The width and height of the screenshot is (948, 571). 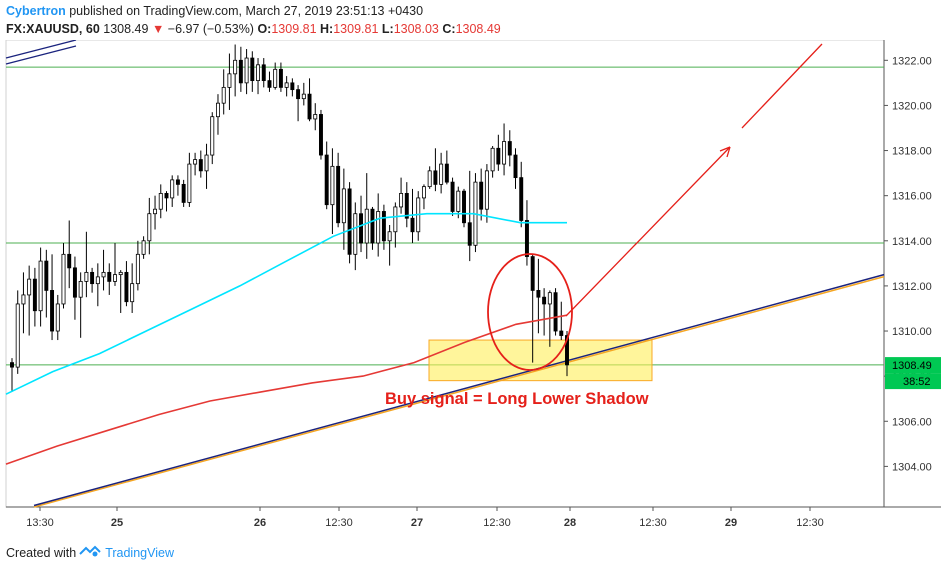 I want to click on support-zone, so click(x=540, y=360).